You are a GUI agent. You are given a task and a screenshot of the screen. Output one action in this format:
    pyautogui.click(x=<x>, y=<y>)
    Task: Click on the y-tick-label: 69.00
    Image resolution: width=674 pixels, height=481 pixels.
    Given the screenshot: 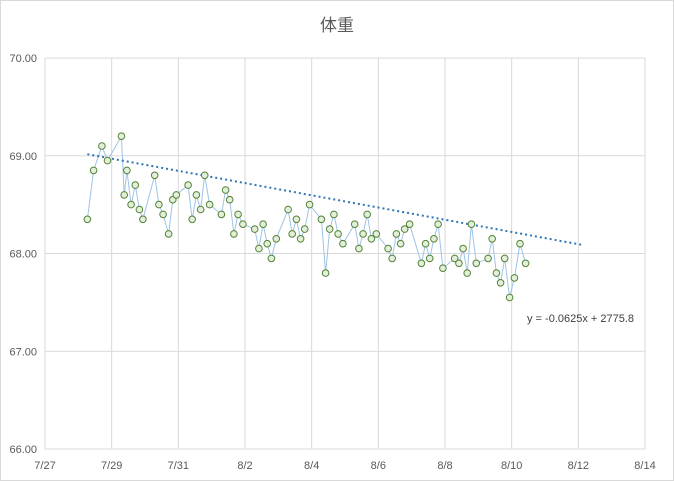 What is the action you would take?
    pyautogui.click(x=23, y=157)
    